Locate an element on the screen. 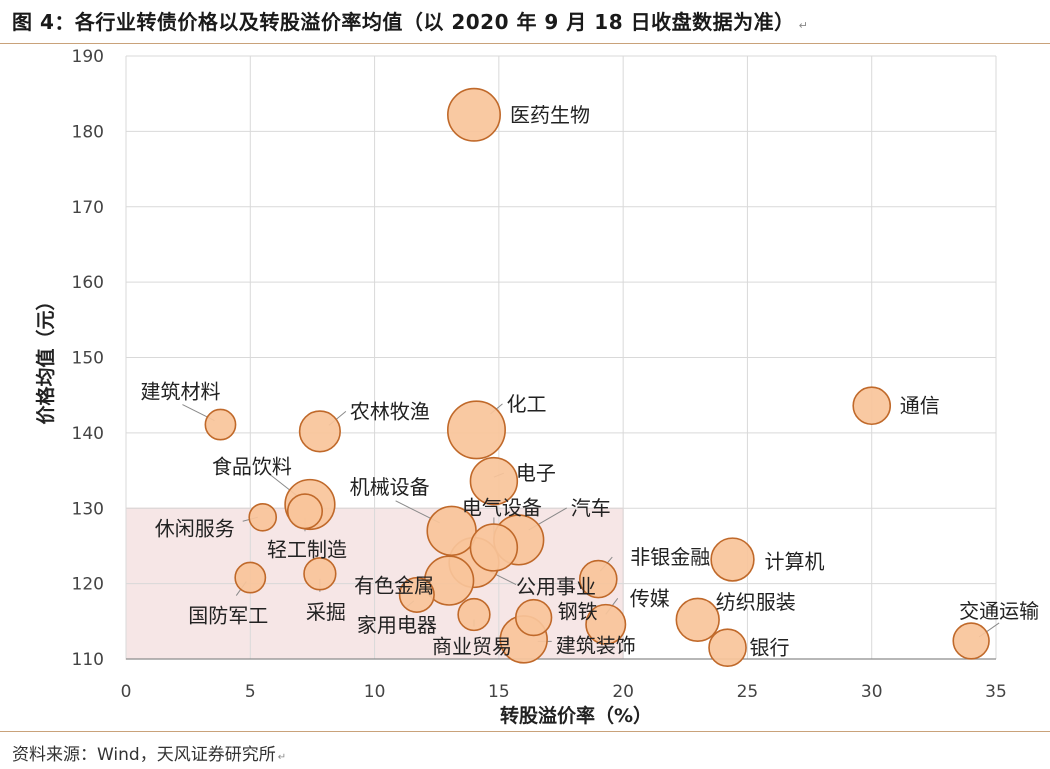  y-tick-label: 110 is located at coordinates (88, 660).